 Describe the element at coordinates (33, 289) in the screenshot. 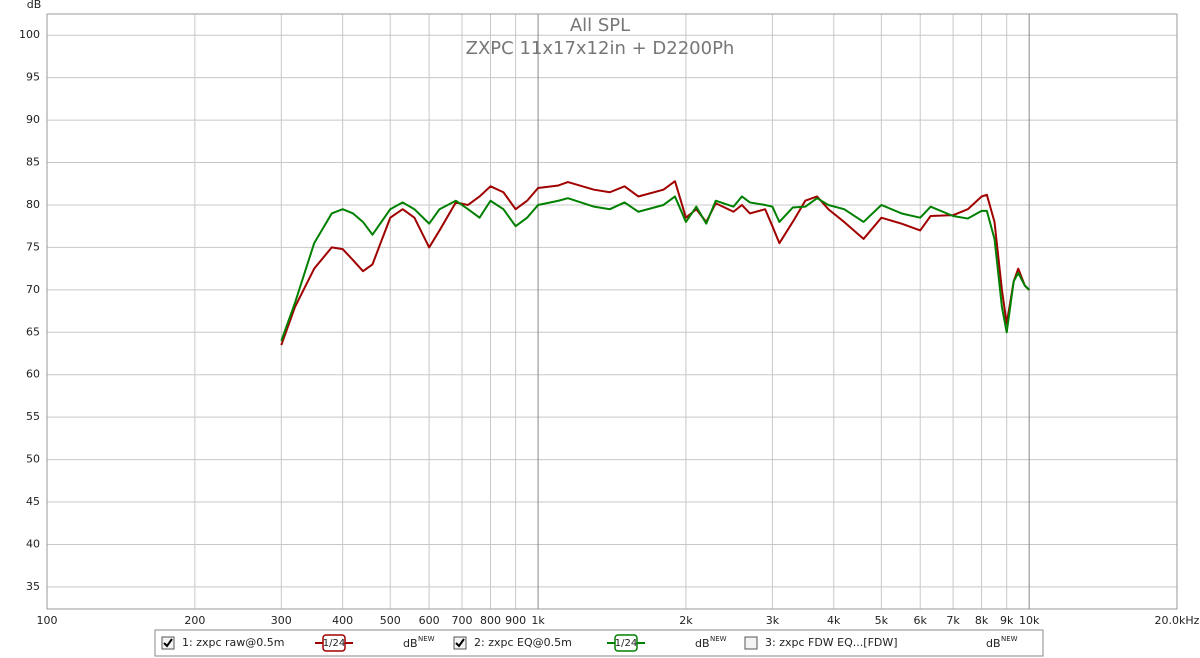

I see `y-tick-label: 70` at that location.